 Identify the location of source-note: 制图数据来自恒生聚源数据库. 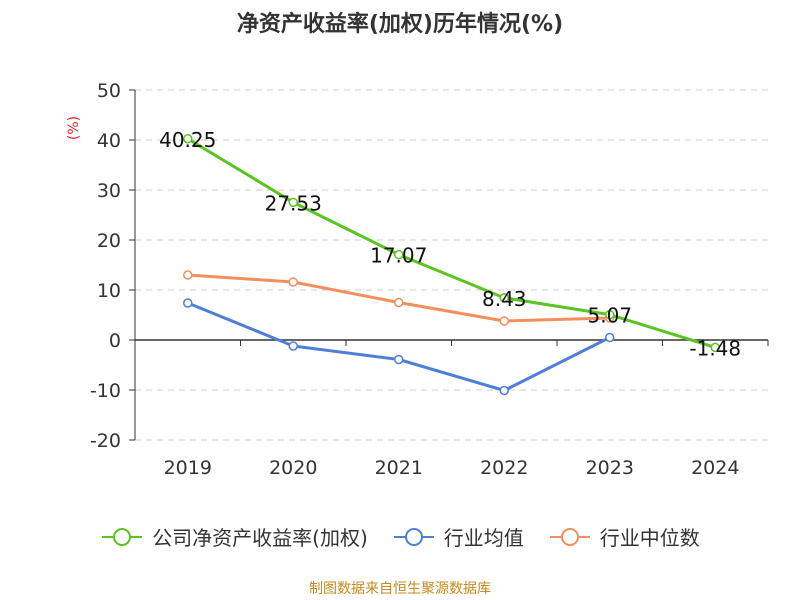
(400, 589).